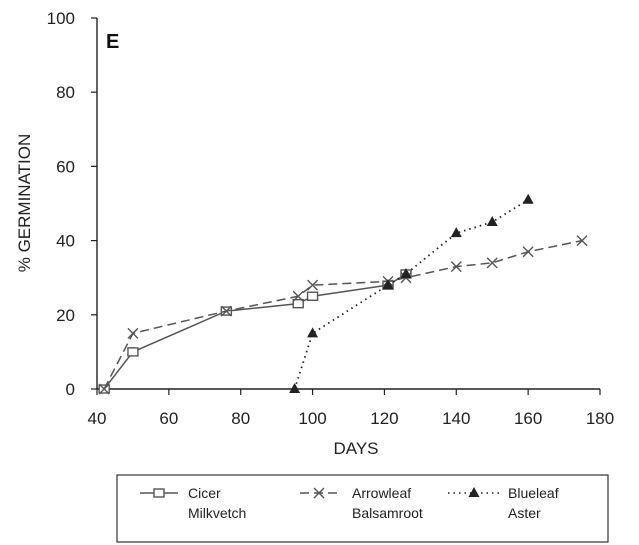 The image size is (639, 545). Describe the element at coordinates (524, 513) in the screenshot. I see `legend-label: Aster` at that location.